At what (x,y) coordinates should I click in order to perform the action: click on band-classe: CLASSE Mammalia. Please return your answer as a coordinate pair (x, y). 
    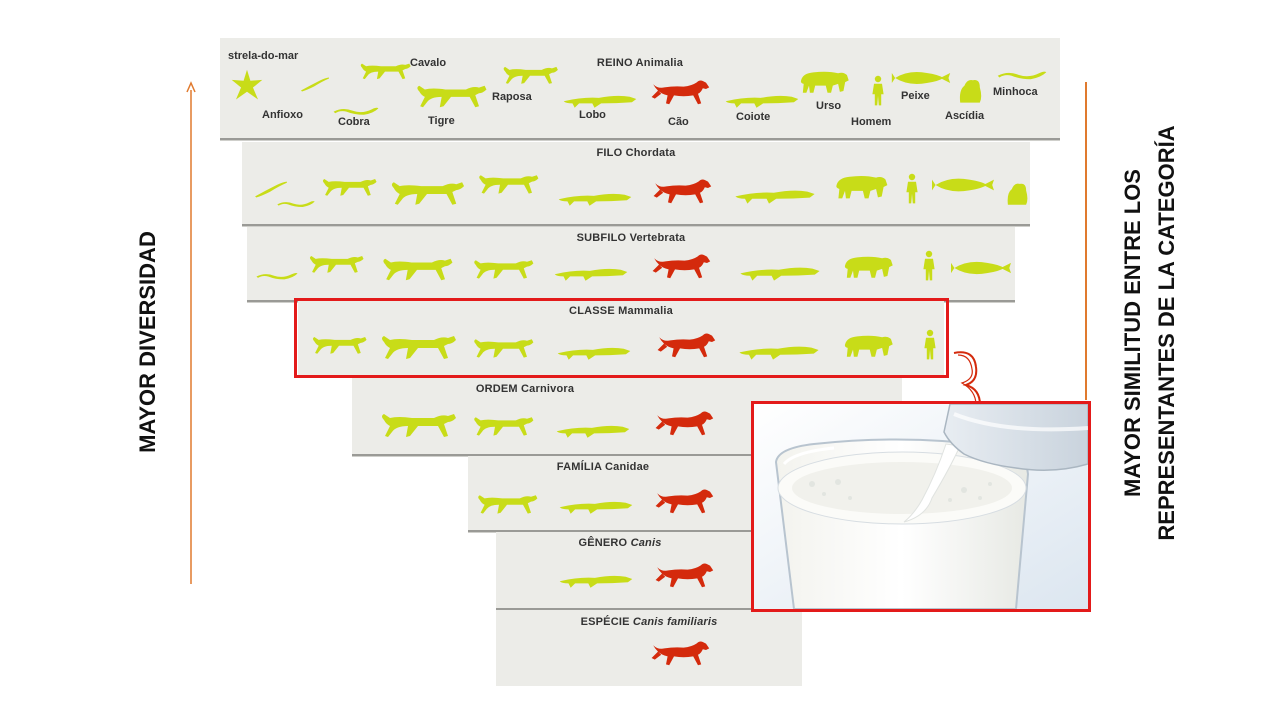
    Looking at the image, I should click on (621, 338).